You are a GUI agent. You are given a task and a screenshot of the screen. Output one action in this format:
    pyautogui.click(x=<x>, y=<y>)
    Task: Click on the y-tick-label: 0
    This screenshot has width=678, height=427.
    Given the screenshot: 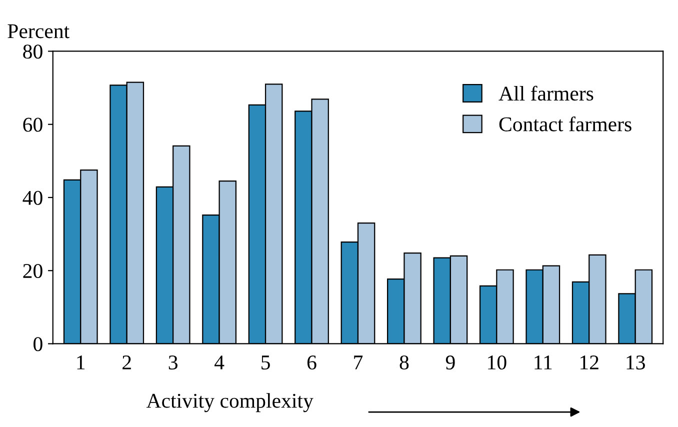 What is the action you would take?
    pyautogui.click(x=38, y=344)
    